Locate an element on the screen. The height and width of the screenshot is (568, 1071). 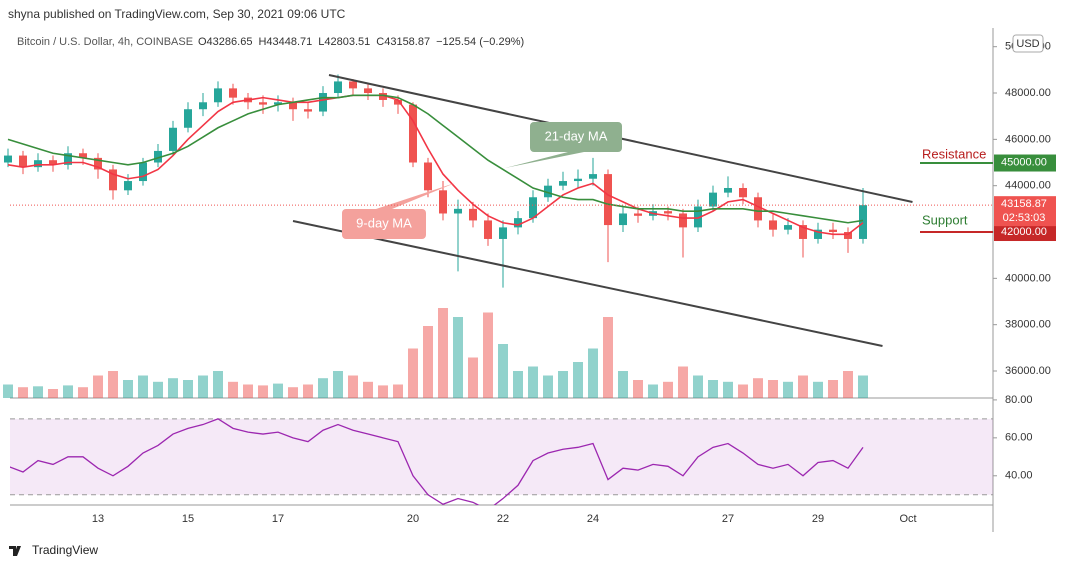
callout-label: 21-day MA is located at coordinates (576, 135).